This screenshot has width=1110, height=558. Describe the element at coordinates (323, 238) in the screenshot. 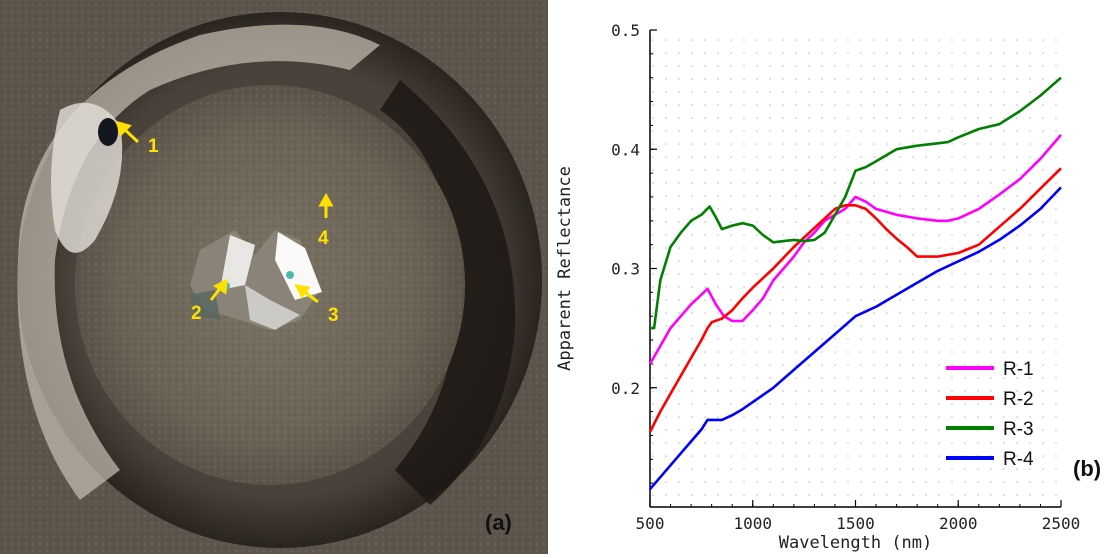

I see `marker-label-4: 4` at that location.